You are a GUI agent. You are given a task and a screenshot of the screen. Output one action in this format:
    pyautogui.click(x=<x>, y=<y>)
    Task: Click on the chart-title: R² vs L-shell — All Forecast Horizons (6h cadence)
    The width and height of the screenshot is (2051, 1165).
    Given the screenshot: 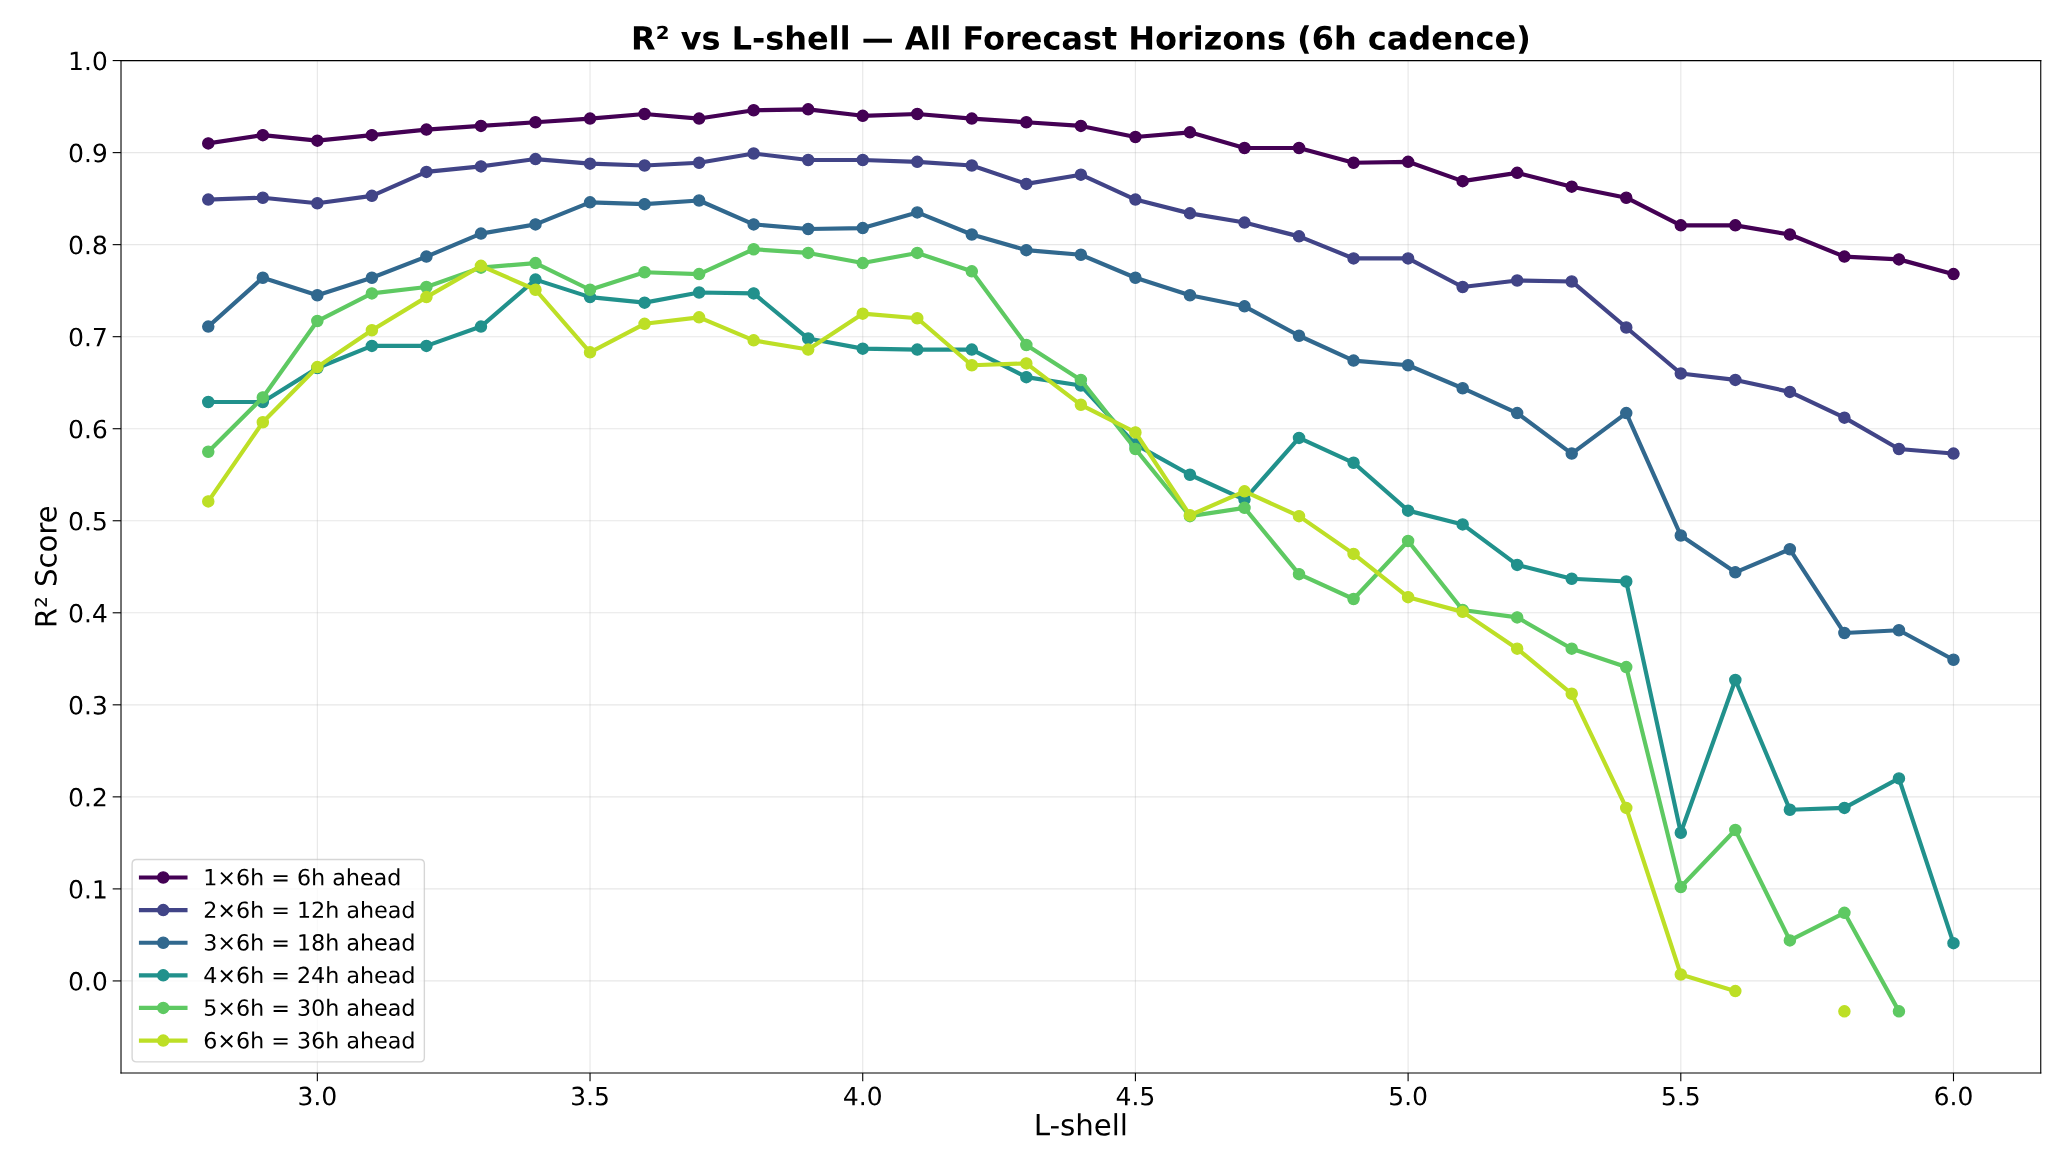 What is the action you would take?
    pyautogui.click(x=1081, y=39)
    